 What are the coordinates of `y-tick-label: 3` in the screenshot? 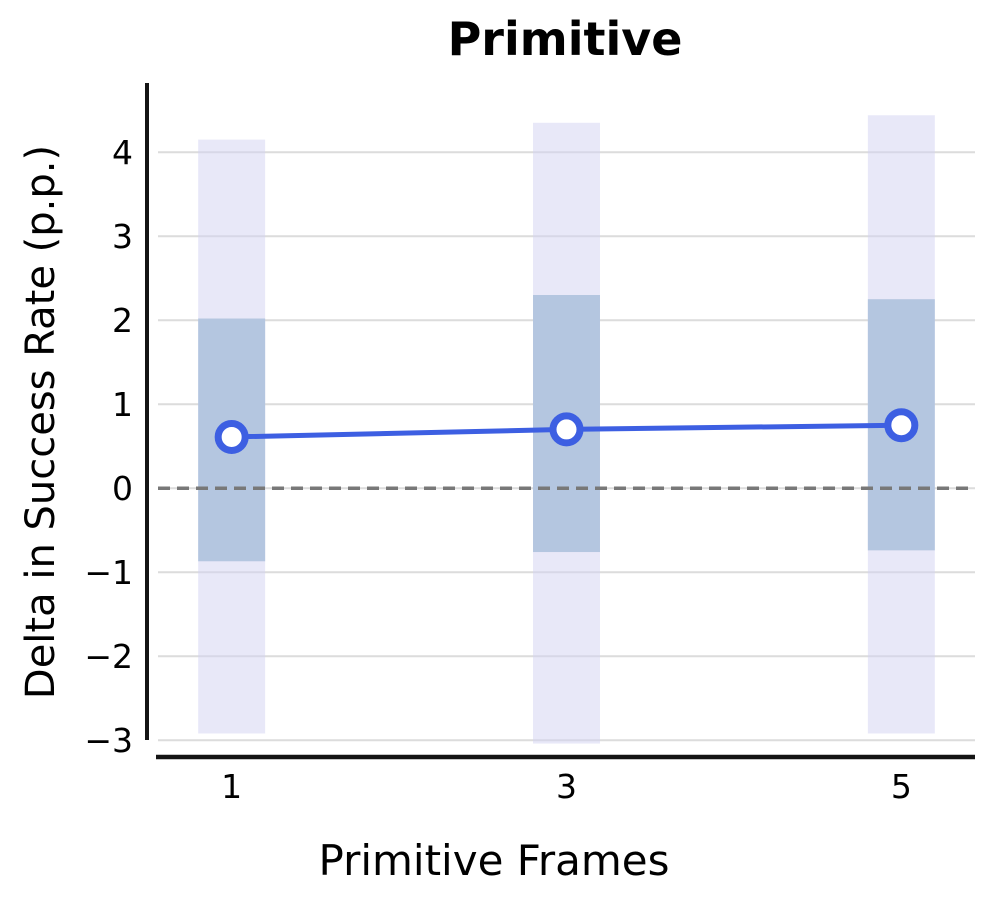 It's located at (122, 236).